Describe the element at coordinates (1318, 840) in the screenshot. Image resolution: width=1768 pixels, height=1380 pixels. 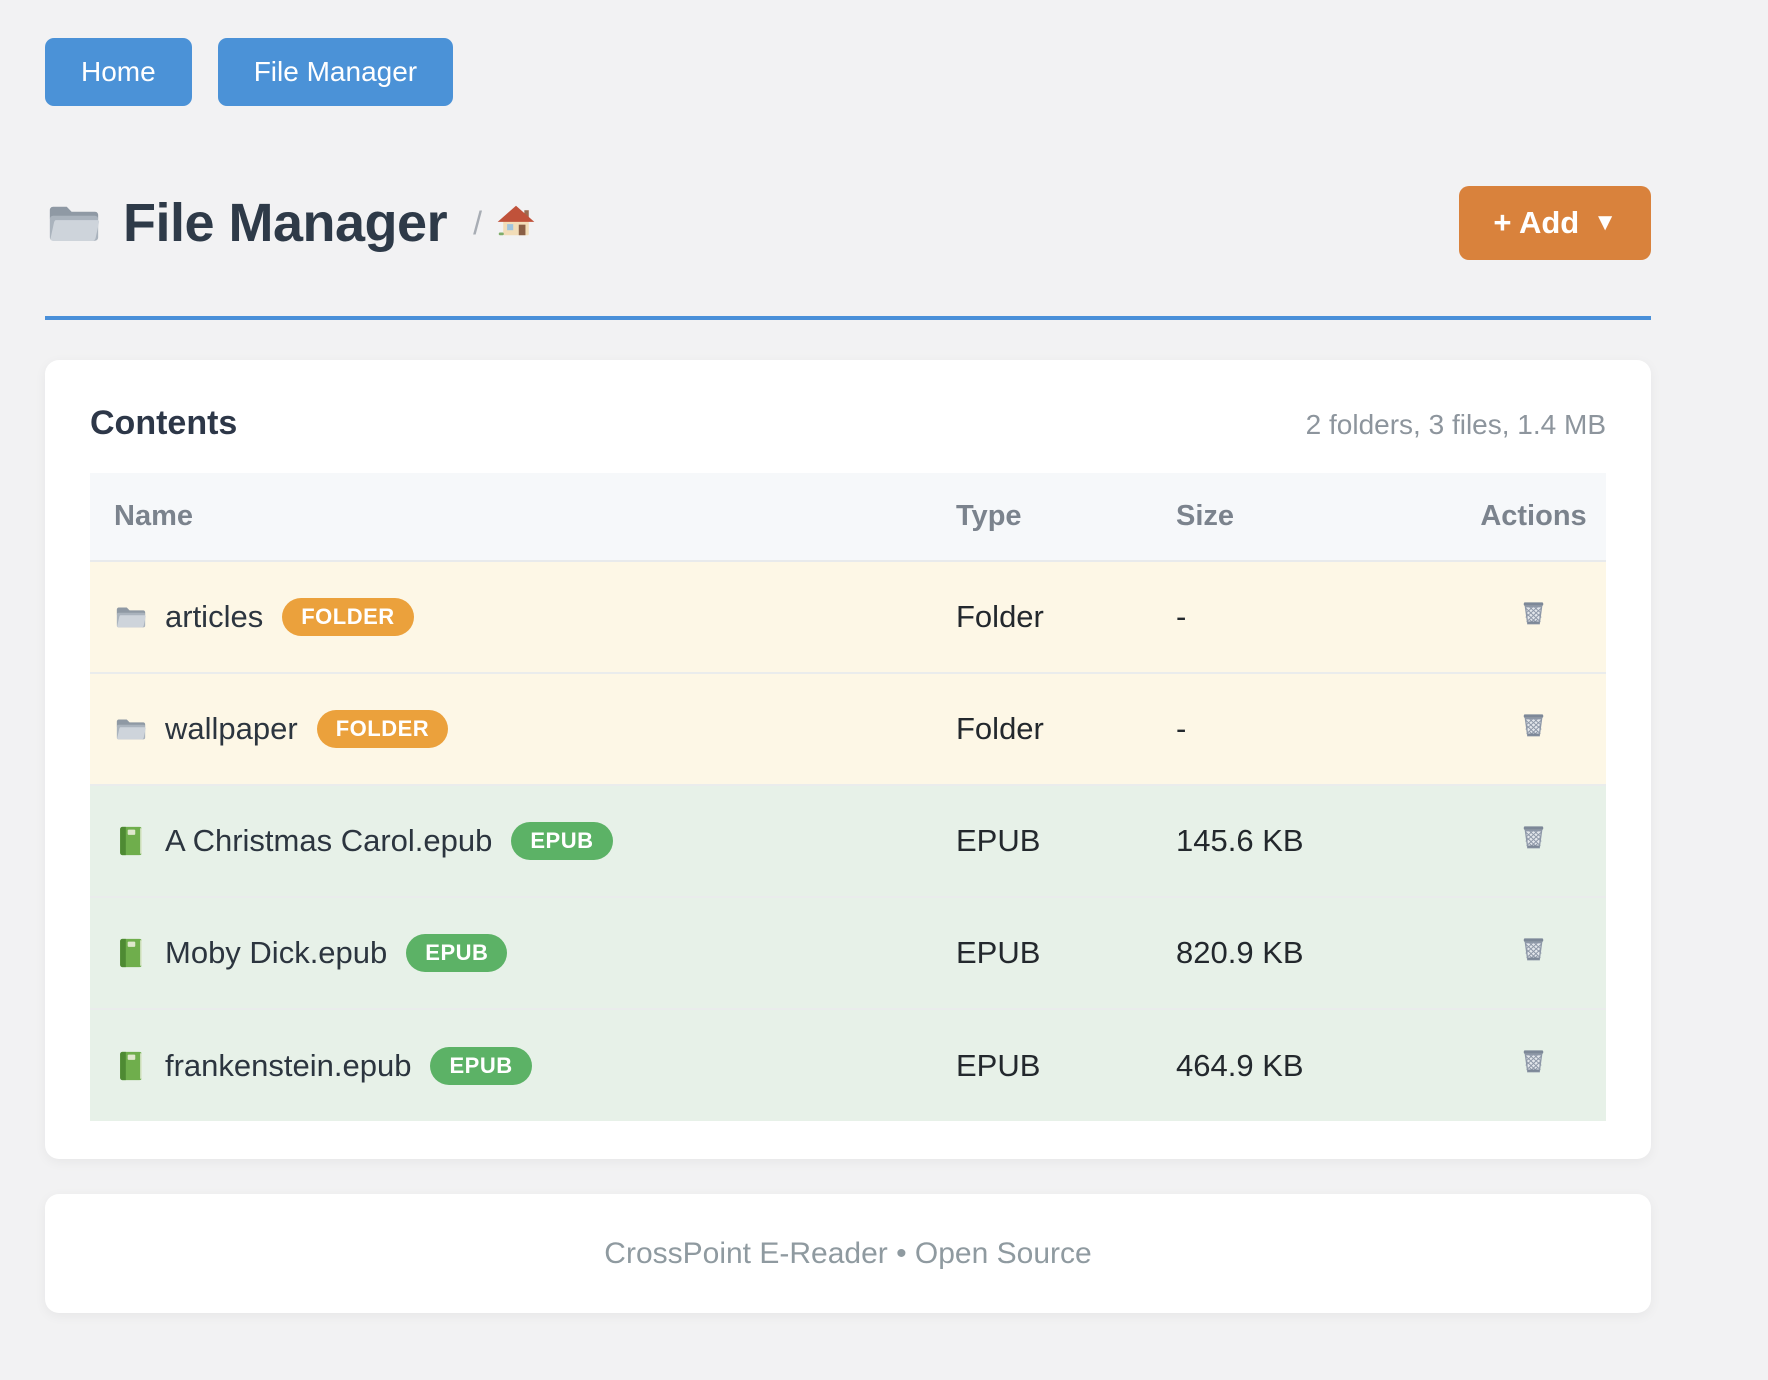
I see `size-cell: 145.6 KB` at that location.